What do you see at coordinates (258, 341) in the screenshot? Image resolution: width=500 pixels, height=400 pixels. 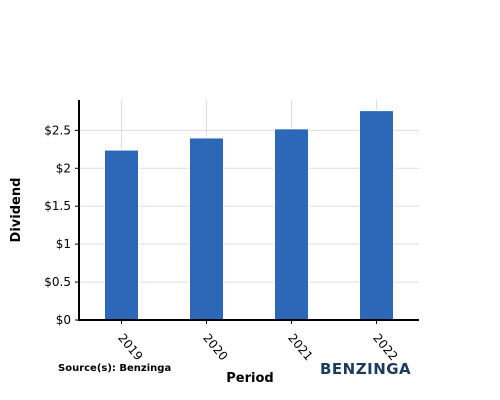 I see `x-ticks: 2019 2020 2021 2022` at bounding box center [258, 341].